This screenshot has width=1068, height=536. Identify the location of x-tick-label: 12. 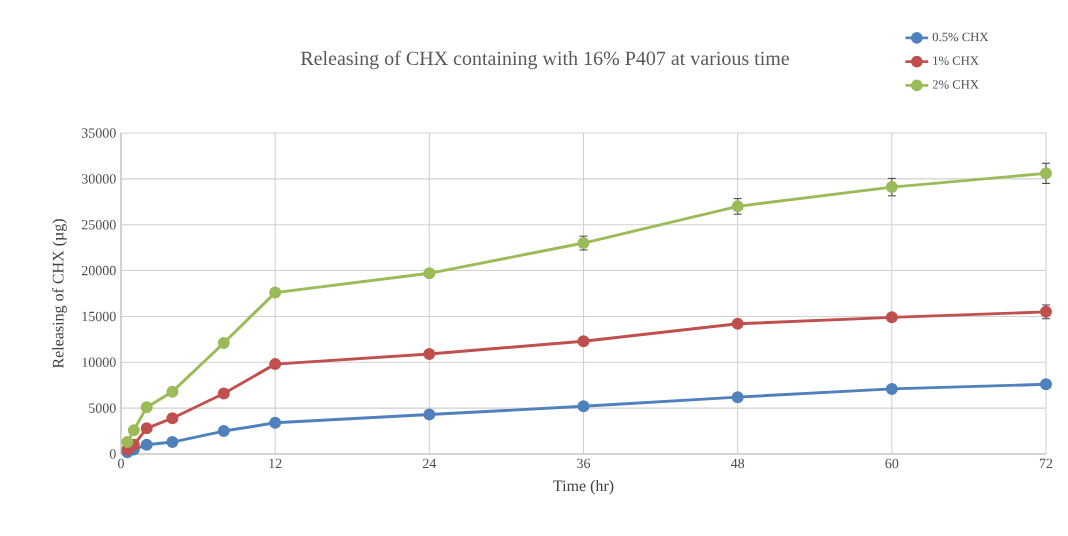
(275, 463).